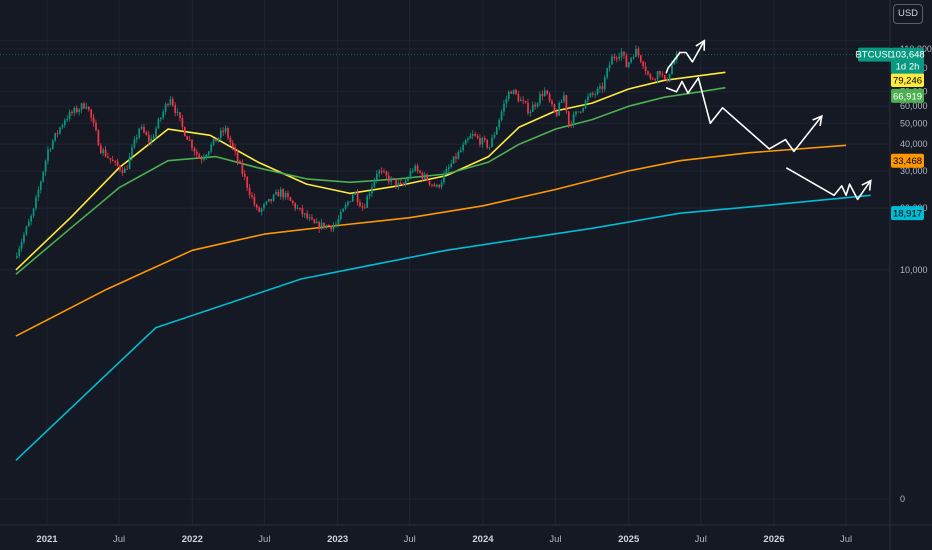  Describe the element at coordinates (866, 185) in the screenshot. I see `projection-arrowhead` at that location.